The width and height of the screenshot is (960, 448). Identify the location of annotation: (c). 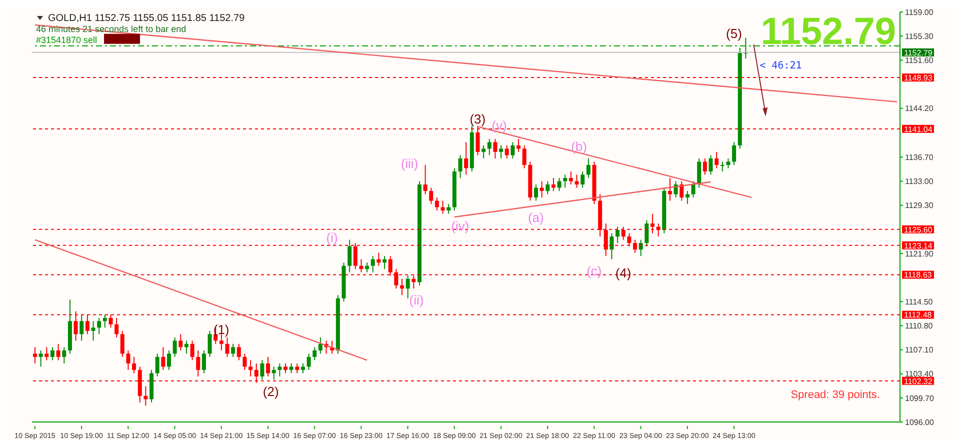
(594, 270).